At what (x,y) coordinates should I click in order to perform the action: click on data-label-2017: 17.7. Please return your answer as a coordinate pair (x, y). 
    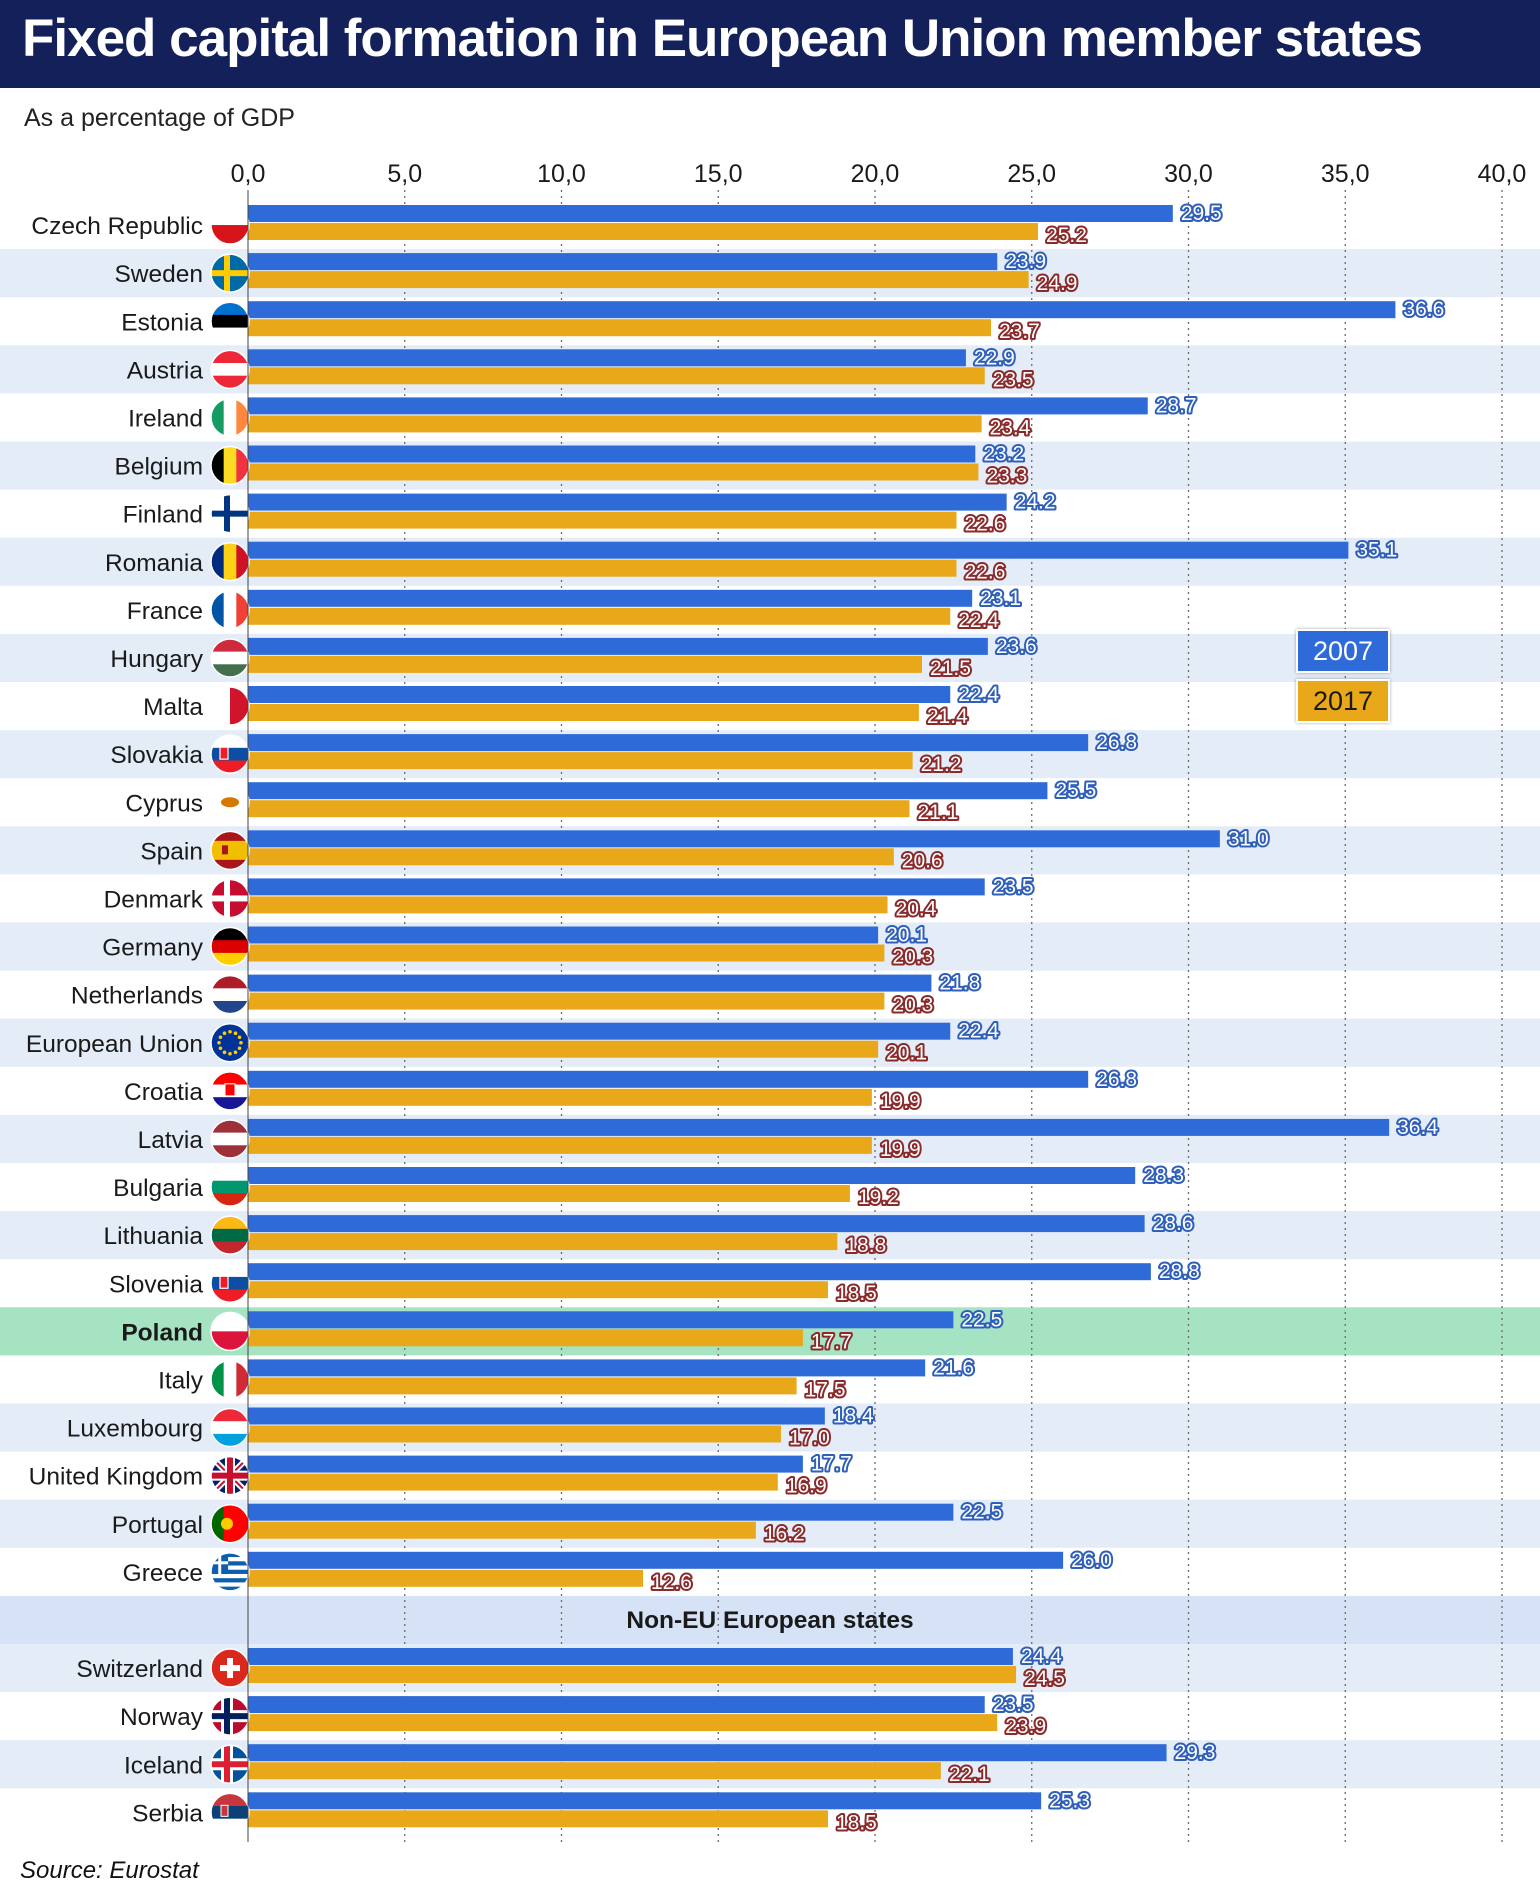
    Looking at the image, I should click on (831, 1341).